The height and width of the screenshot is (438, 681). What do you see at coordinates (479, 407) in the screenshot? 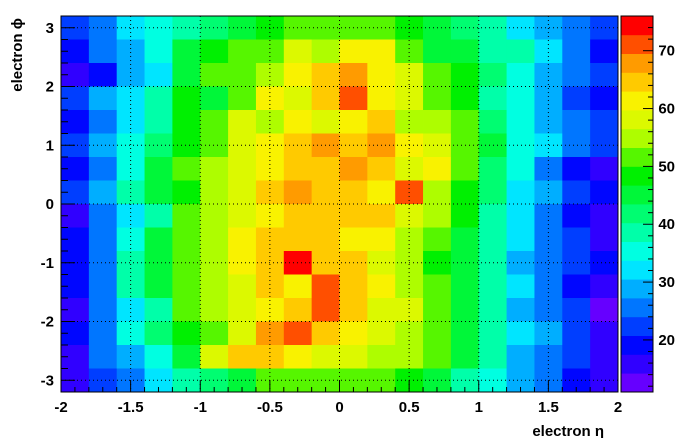
I see `x-tick-label: 1` at bounding box center [479, 407].